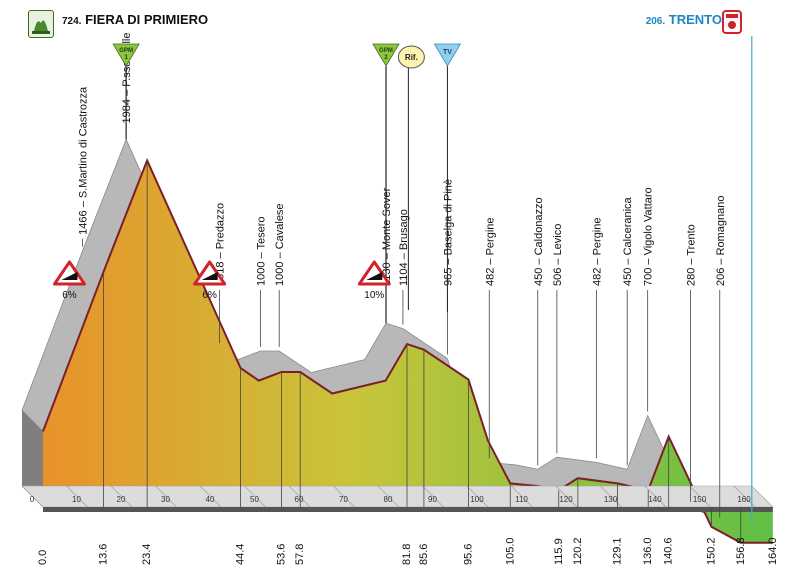  Describe the element at coordinates (254, 499) in the screenshot. I see `km-tick-label: 50` at that location.